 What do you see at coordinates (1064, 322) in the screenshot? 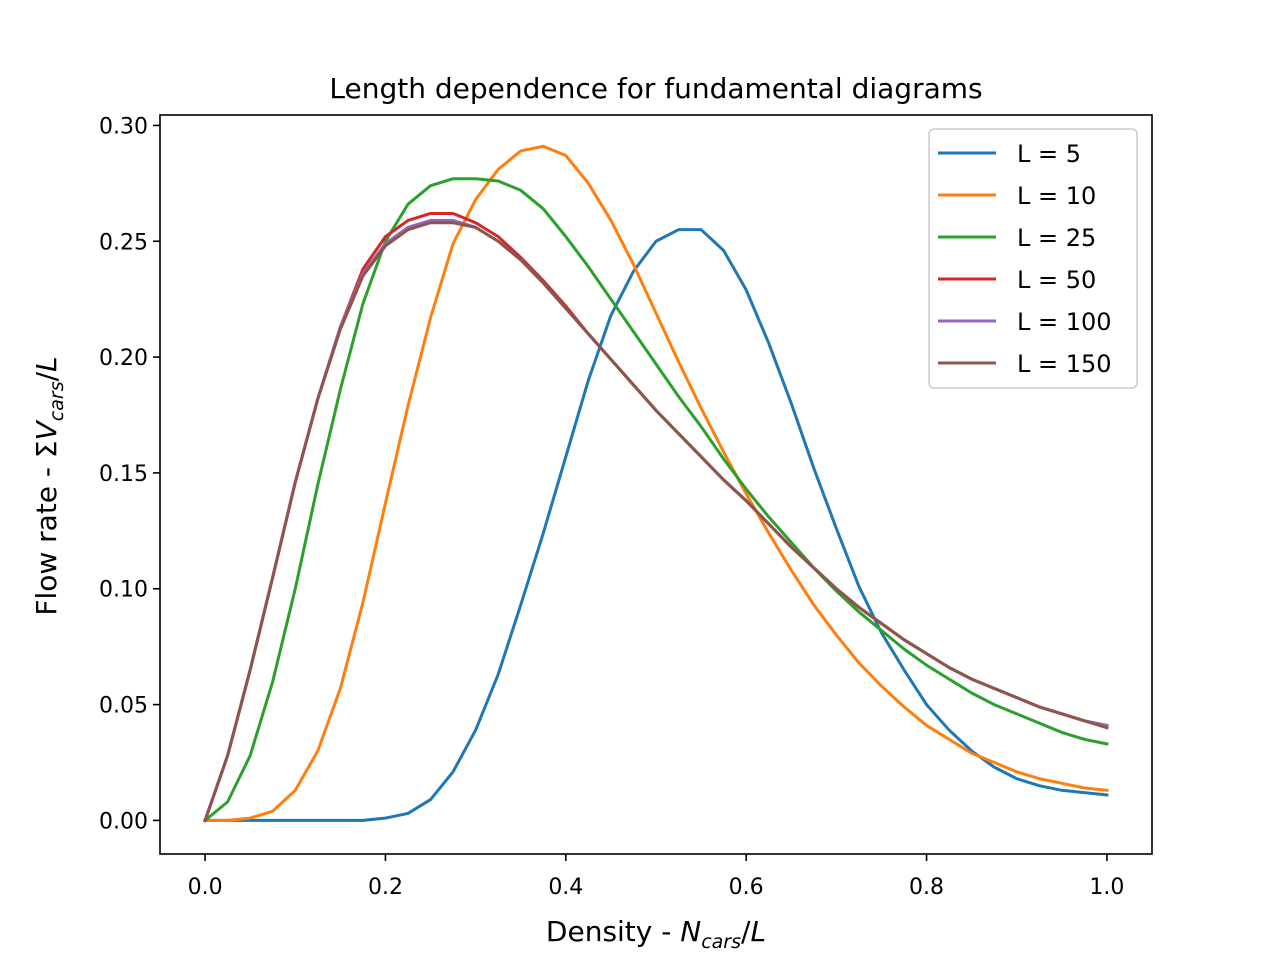
I see `legend-label-5: L = 100` at bounding box center [1064, 322].